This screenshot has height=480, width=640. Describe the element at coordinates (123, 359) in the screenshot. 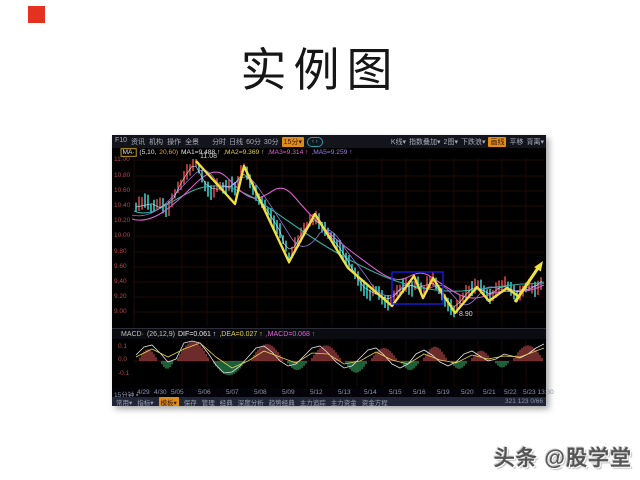

I see `macd-tick-label: 0.0` at that location.